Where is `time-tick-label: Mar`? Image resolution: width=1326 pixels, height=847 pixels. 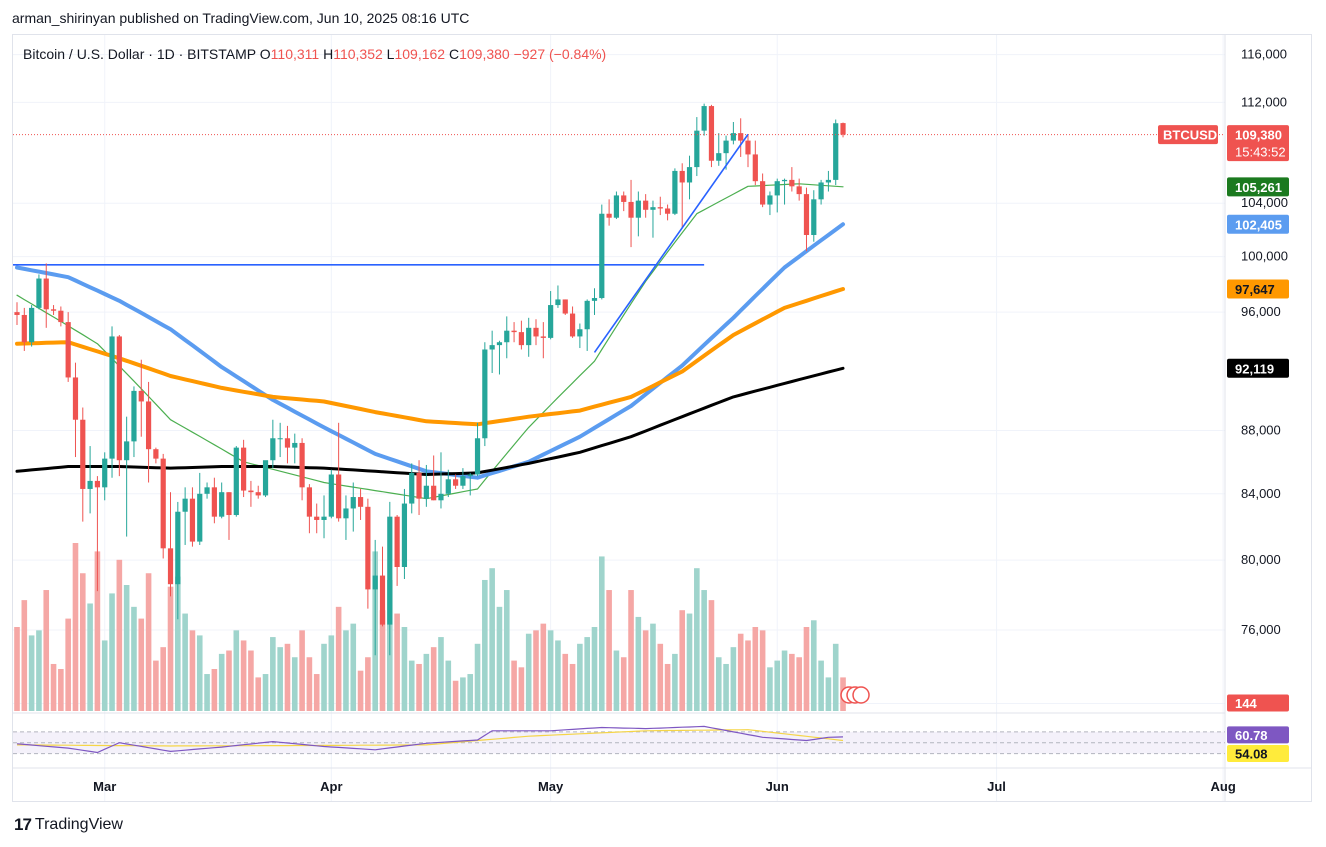 time-tick-label: Mar is located at coordinates (104, 786).